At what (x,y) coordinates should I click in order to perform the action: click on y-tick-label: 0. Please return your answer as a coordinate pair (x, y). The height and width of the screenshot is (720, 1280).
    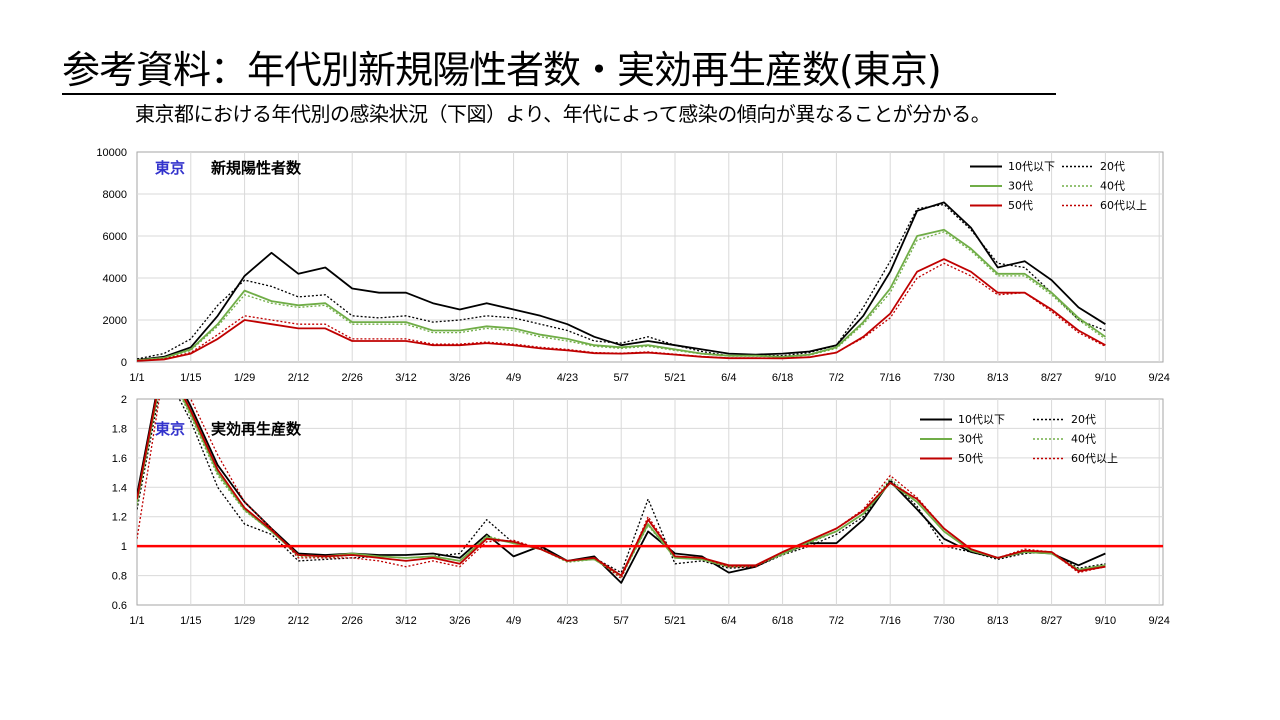
    Looking at the image, I should click on (124, 363).